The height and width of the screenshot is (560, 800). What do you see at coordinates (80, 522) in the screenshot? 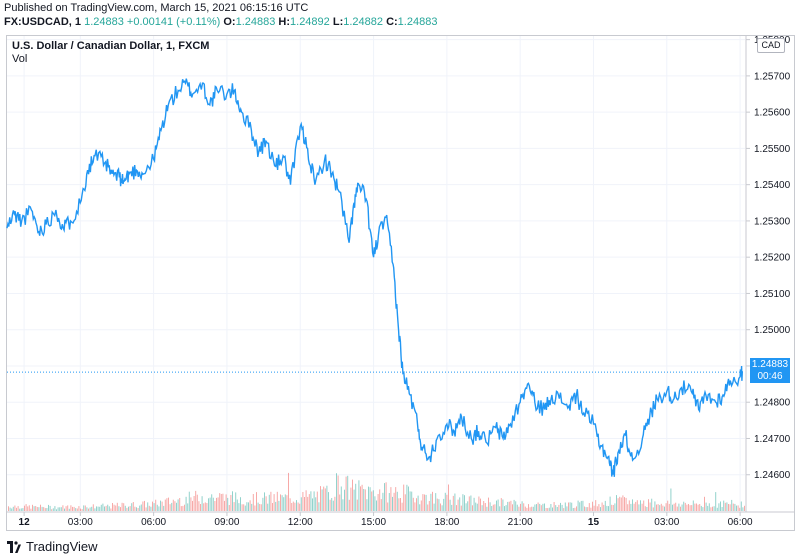
I see `x-tick-label: 03:00` at bounding box center [80, 522].